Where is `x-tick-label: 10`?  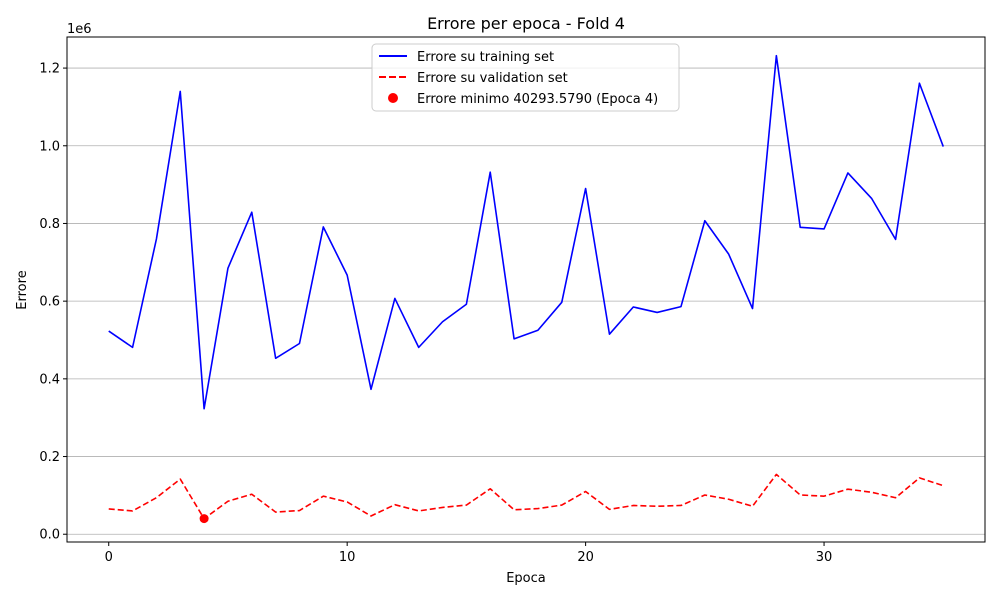 x-tick-label: 10 is located at coordinates (347, 557).